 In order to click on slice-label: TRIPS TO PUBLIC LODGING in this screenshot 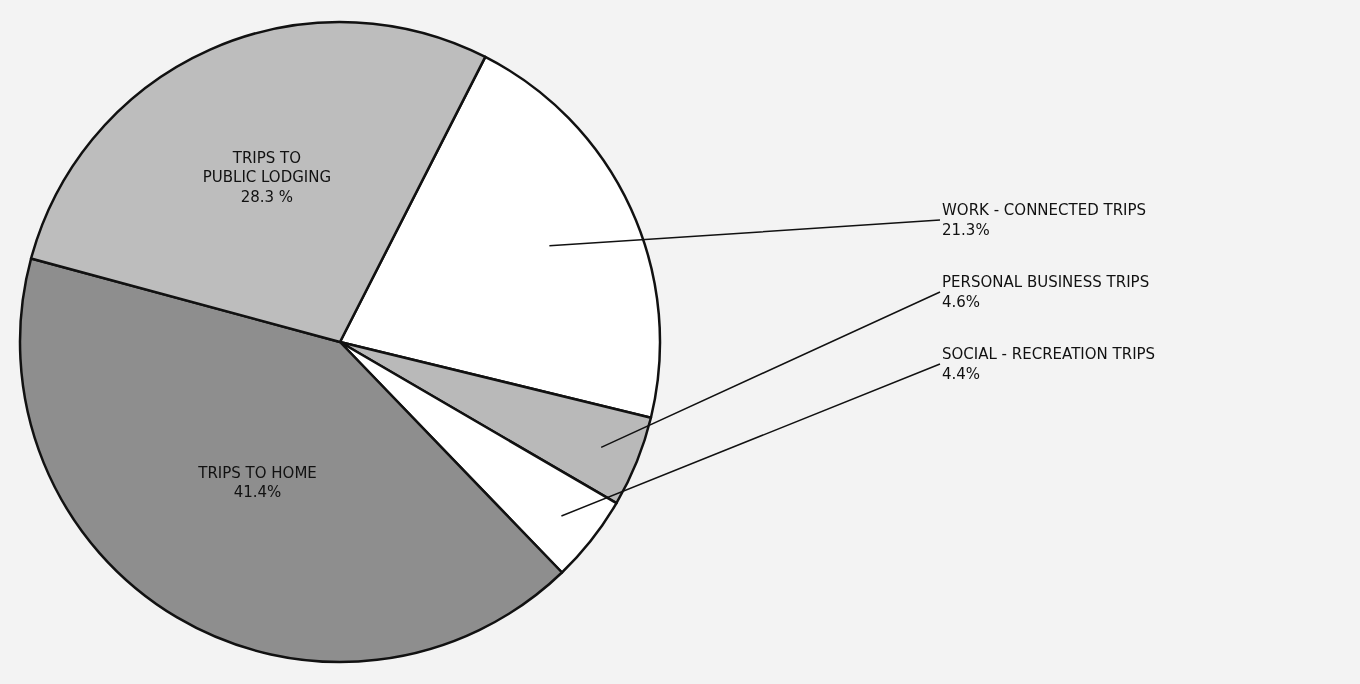, I will do `click(267, 167)`.